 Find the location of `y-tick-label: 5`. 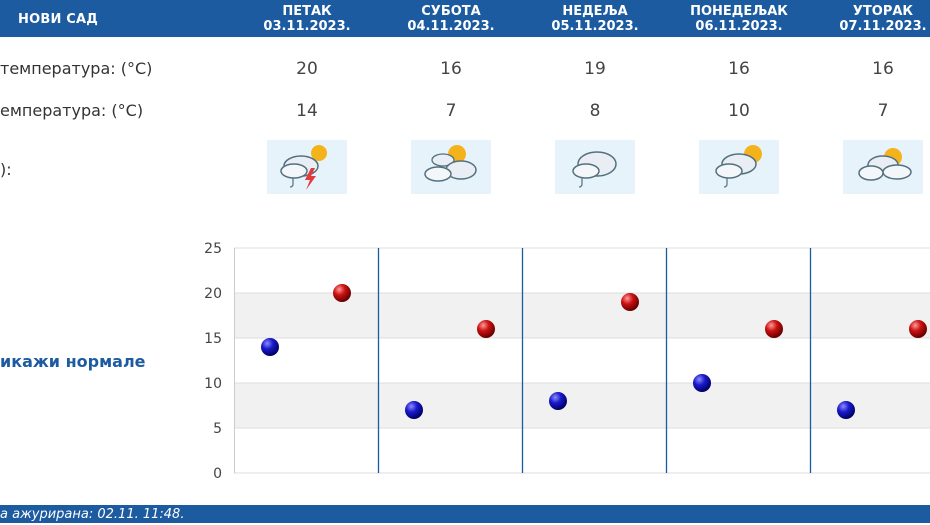

y-tick-label: 5 is located at coordinates (217, 429).